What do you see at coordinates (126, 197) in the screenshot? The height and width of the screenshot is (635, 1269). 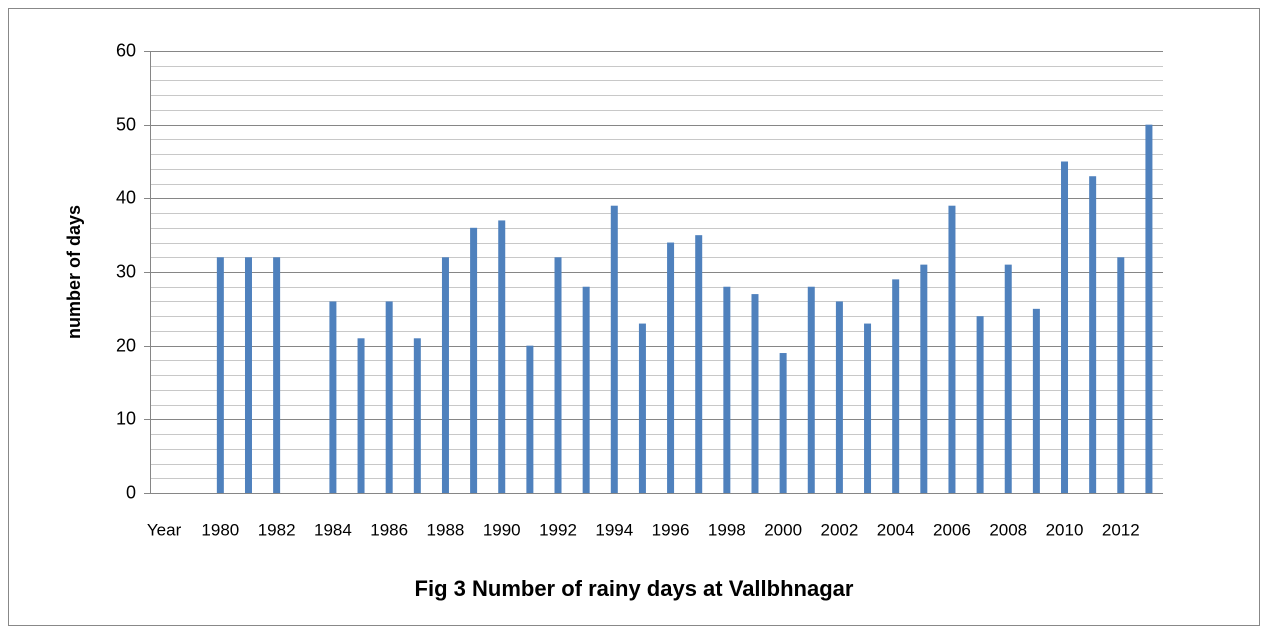 I see `y-tick-label: 40` at bounding box center [126, 197].